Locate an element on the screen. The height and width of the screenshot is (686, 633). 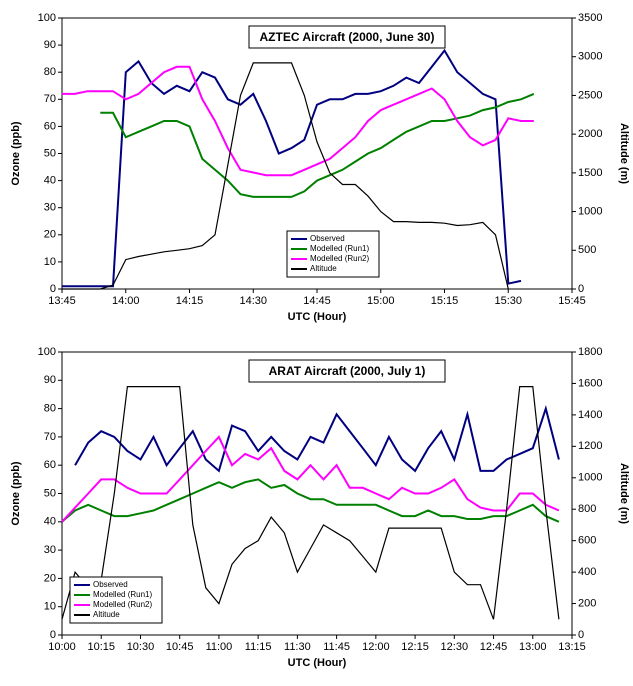
x-tick-label: 10:15 is located at coordinates (101, 647).